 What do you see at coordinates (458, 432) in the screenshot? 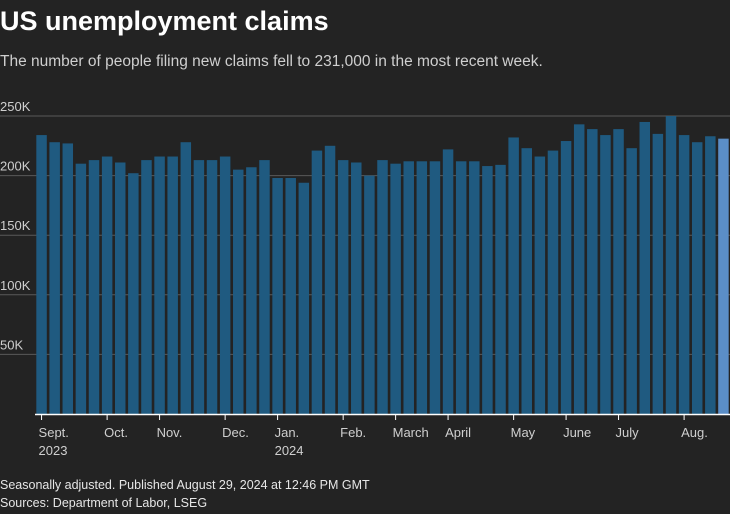
I see `x-tick-label: April` at bounding box center [458, 432].